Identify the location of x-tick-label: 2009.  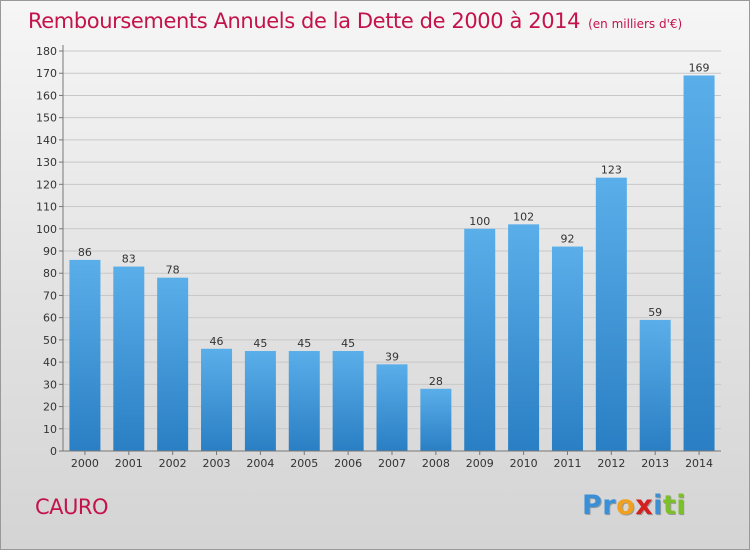
(480, 463).